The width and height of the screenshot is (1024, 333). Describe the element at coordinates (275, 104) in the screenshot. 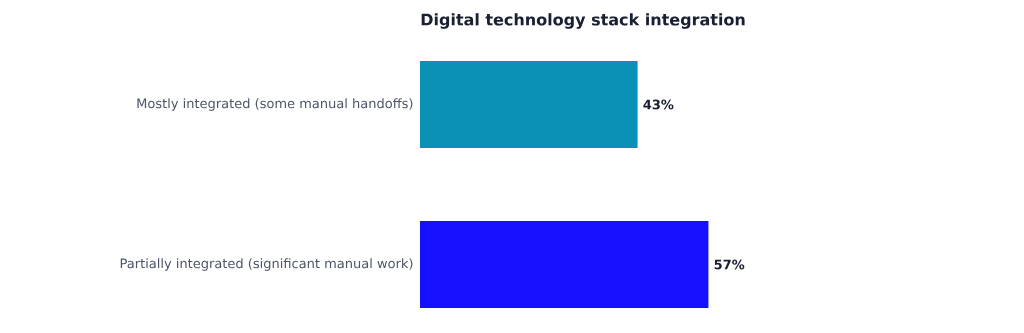

I see `y-tick-label: Mostly integrated (some manual handoffs)` at that location.